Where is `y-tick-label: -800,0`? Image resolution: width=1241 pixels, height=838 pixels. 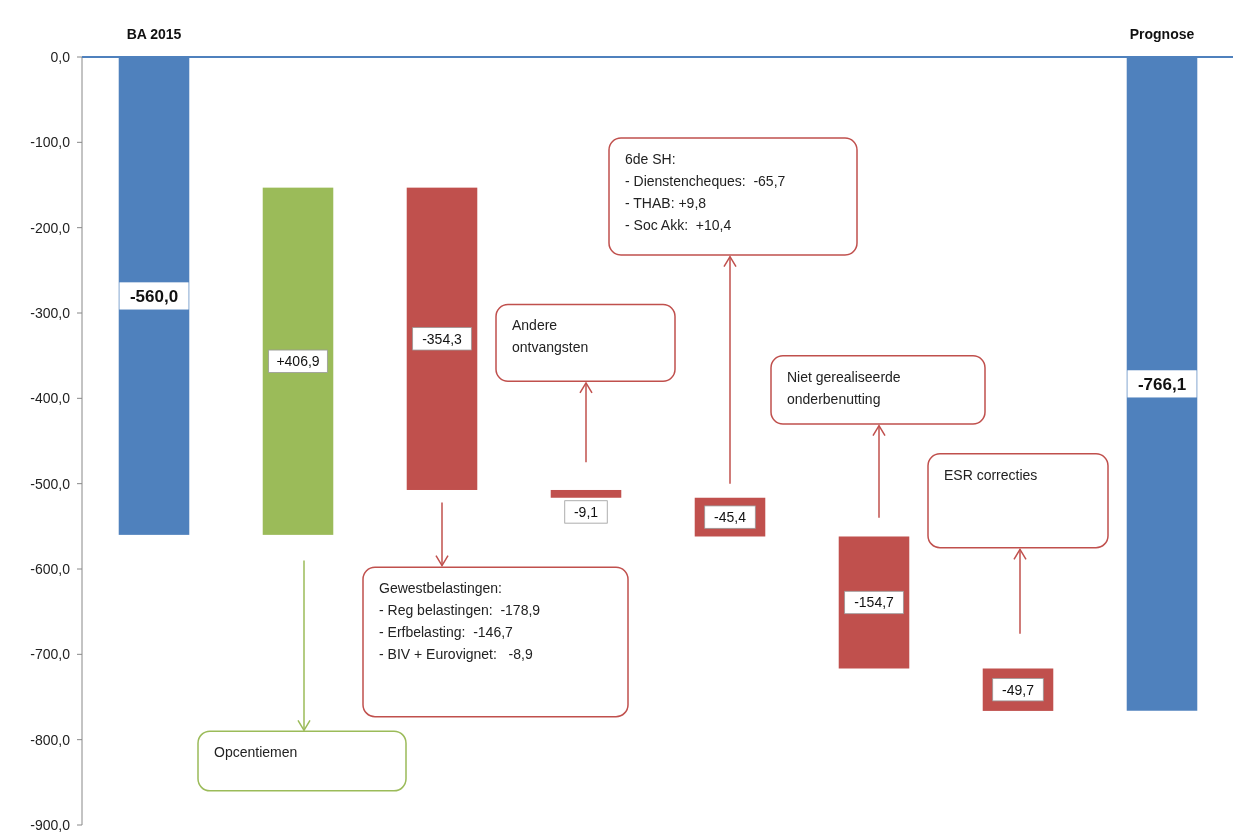 y-tick-label: -800,0 is located at coordinates (50, 739).